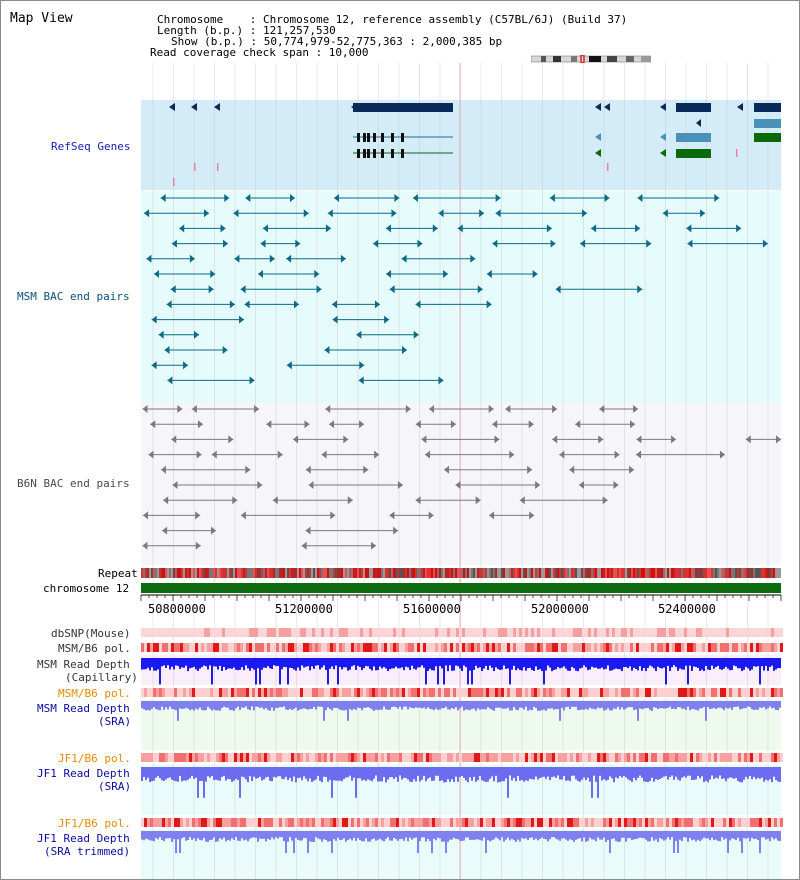 The image size is (800, 880). What do you see at coordinates (392, 153) in the screenshot?
I see `exon` at bounding box center [392, 153].